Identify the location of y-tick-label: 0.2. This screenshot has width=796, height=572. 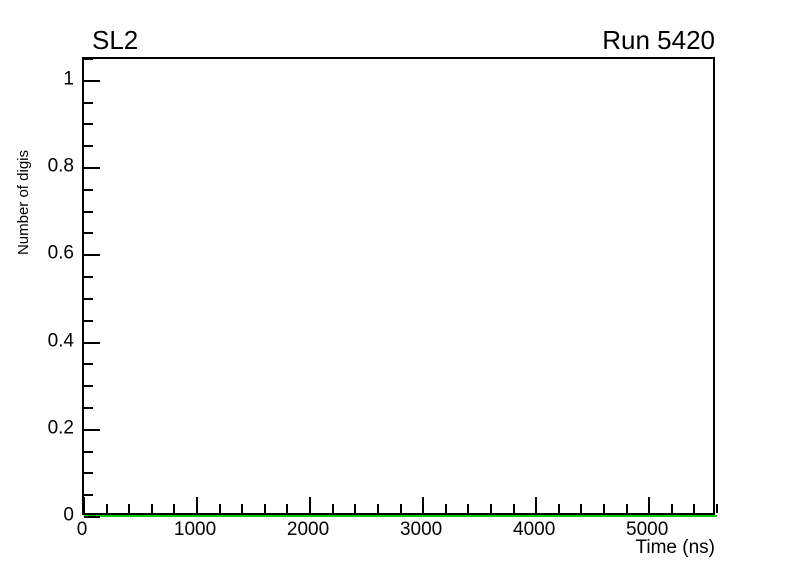
(60, 428).